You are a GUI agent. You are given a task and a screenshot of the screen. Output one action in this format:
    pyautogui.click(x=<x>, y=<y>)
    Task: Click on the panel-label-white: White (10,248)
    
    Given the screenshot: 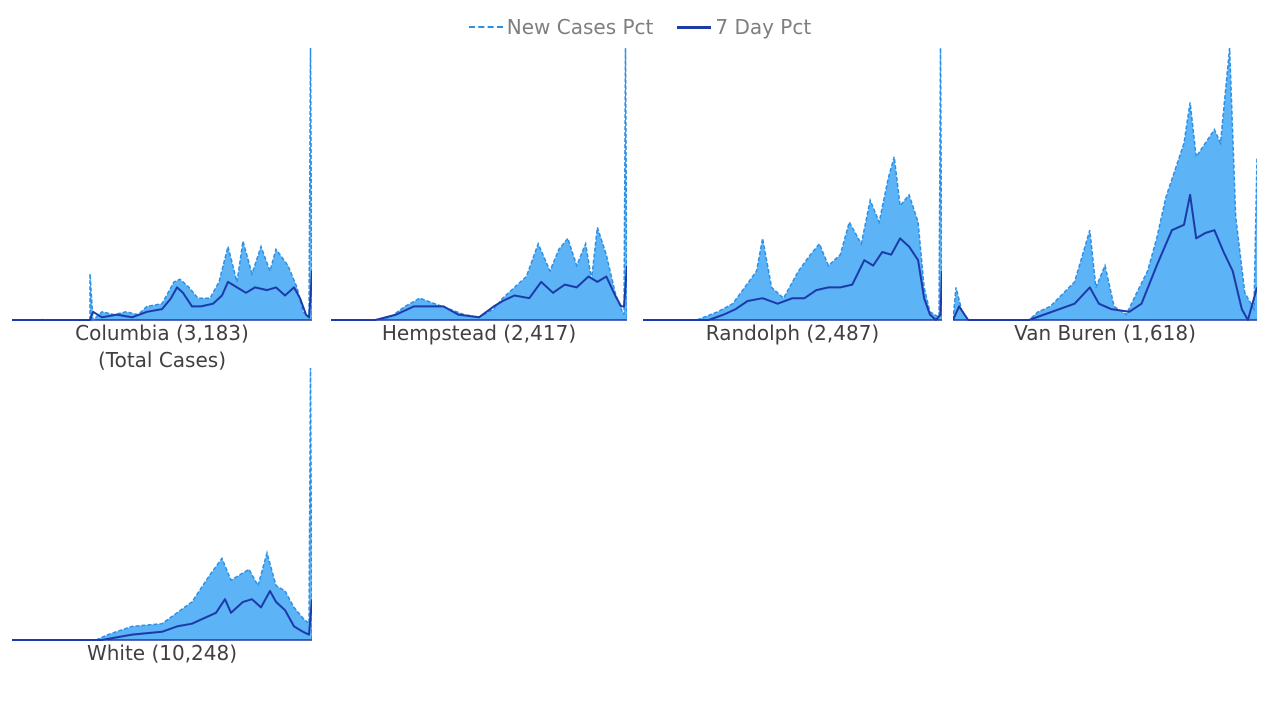 What is the action you would take?
    pyautogui.click(x=162, y=653)
    